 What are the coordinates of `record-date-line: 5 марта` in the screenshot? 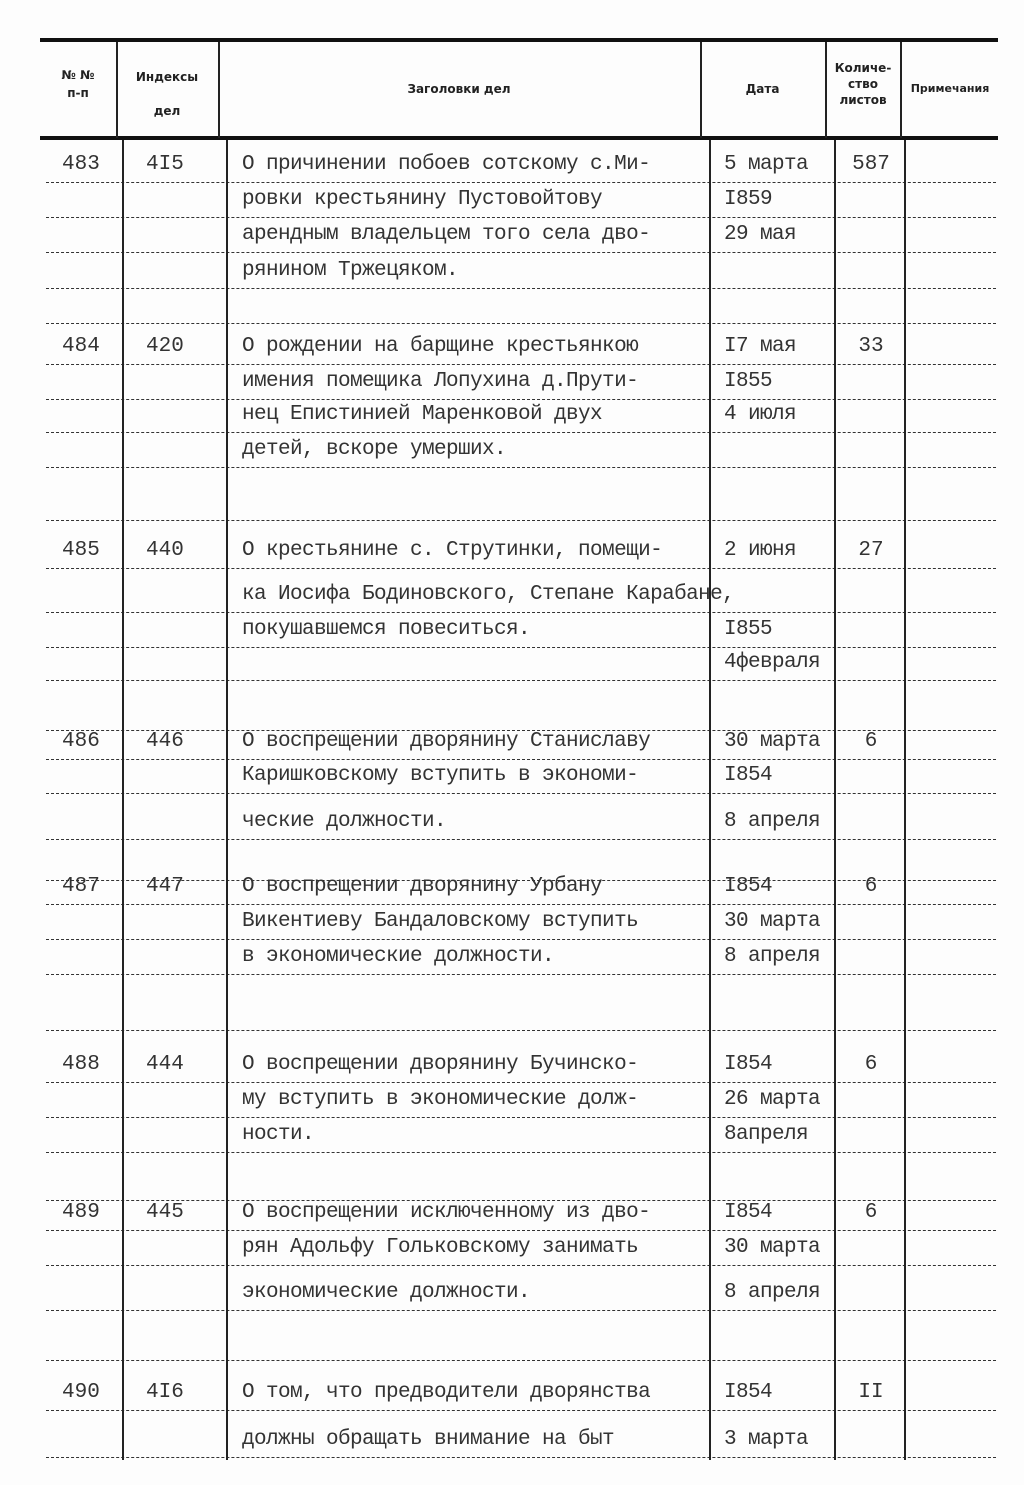 It's located at (766, 164).